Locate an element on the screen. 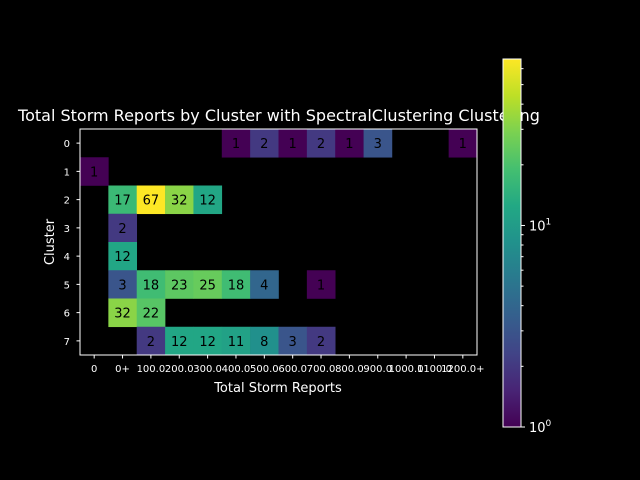  x-tick-label: 500.0 is located at coordinates (264, 369).